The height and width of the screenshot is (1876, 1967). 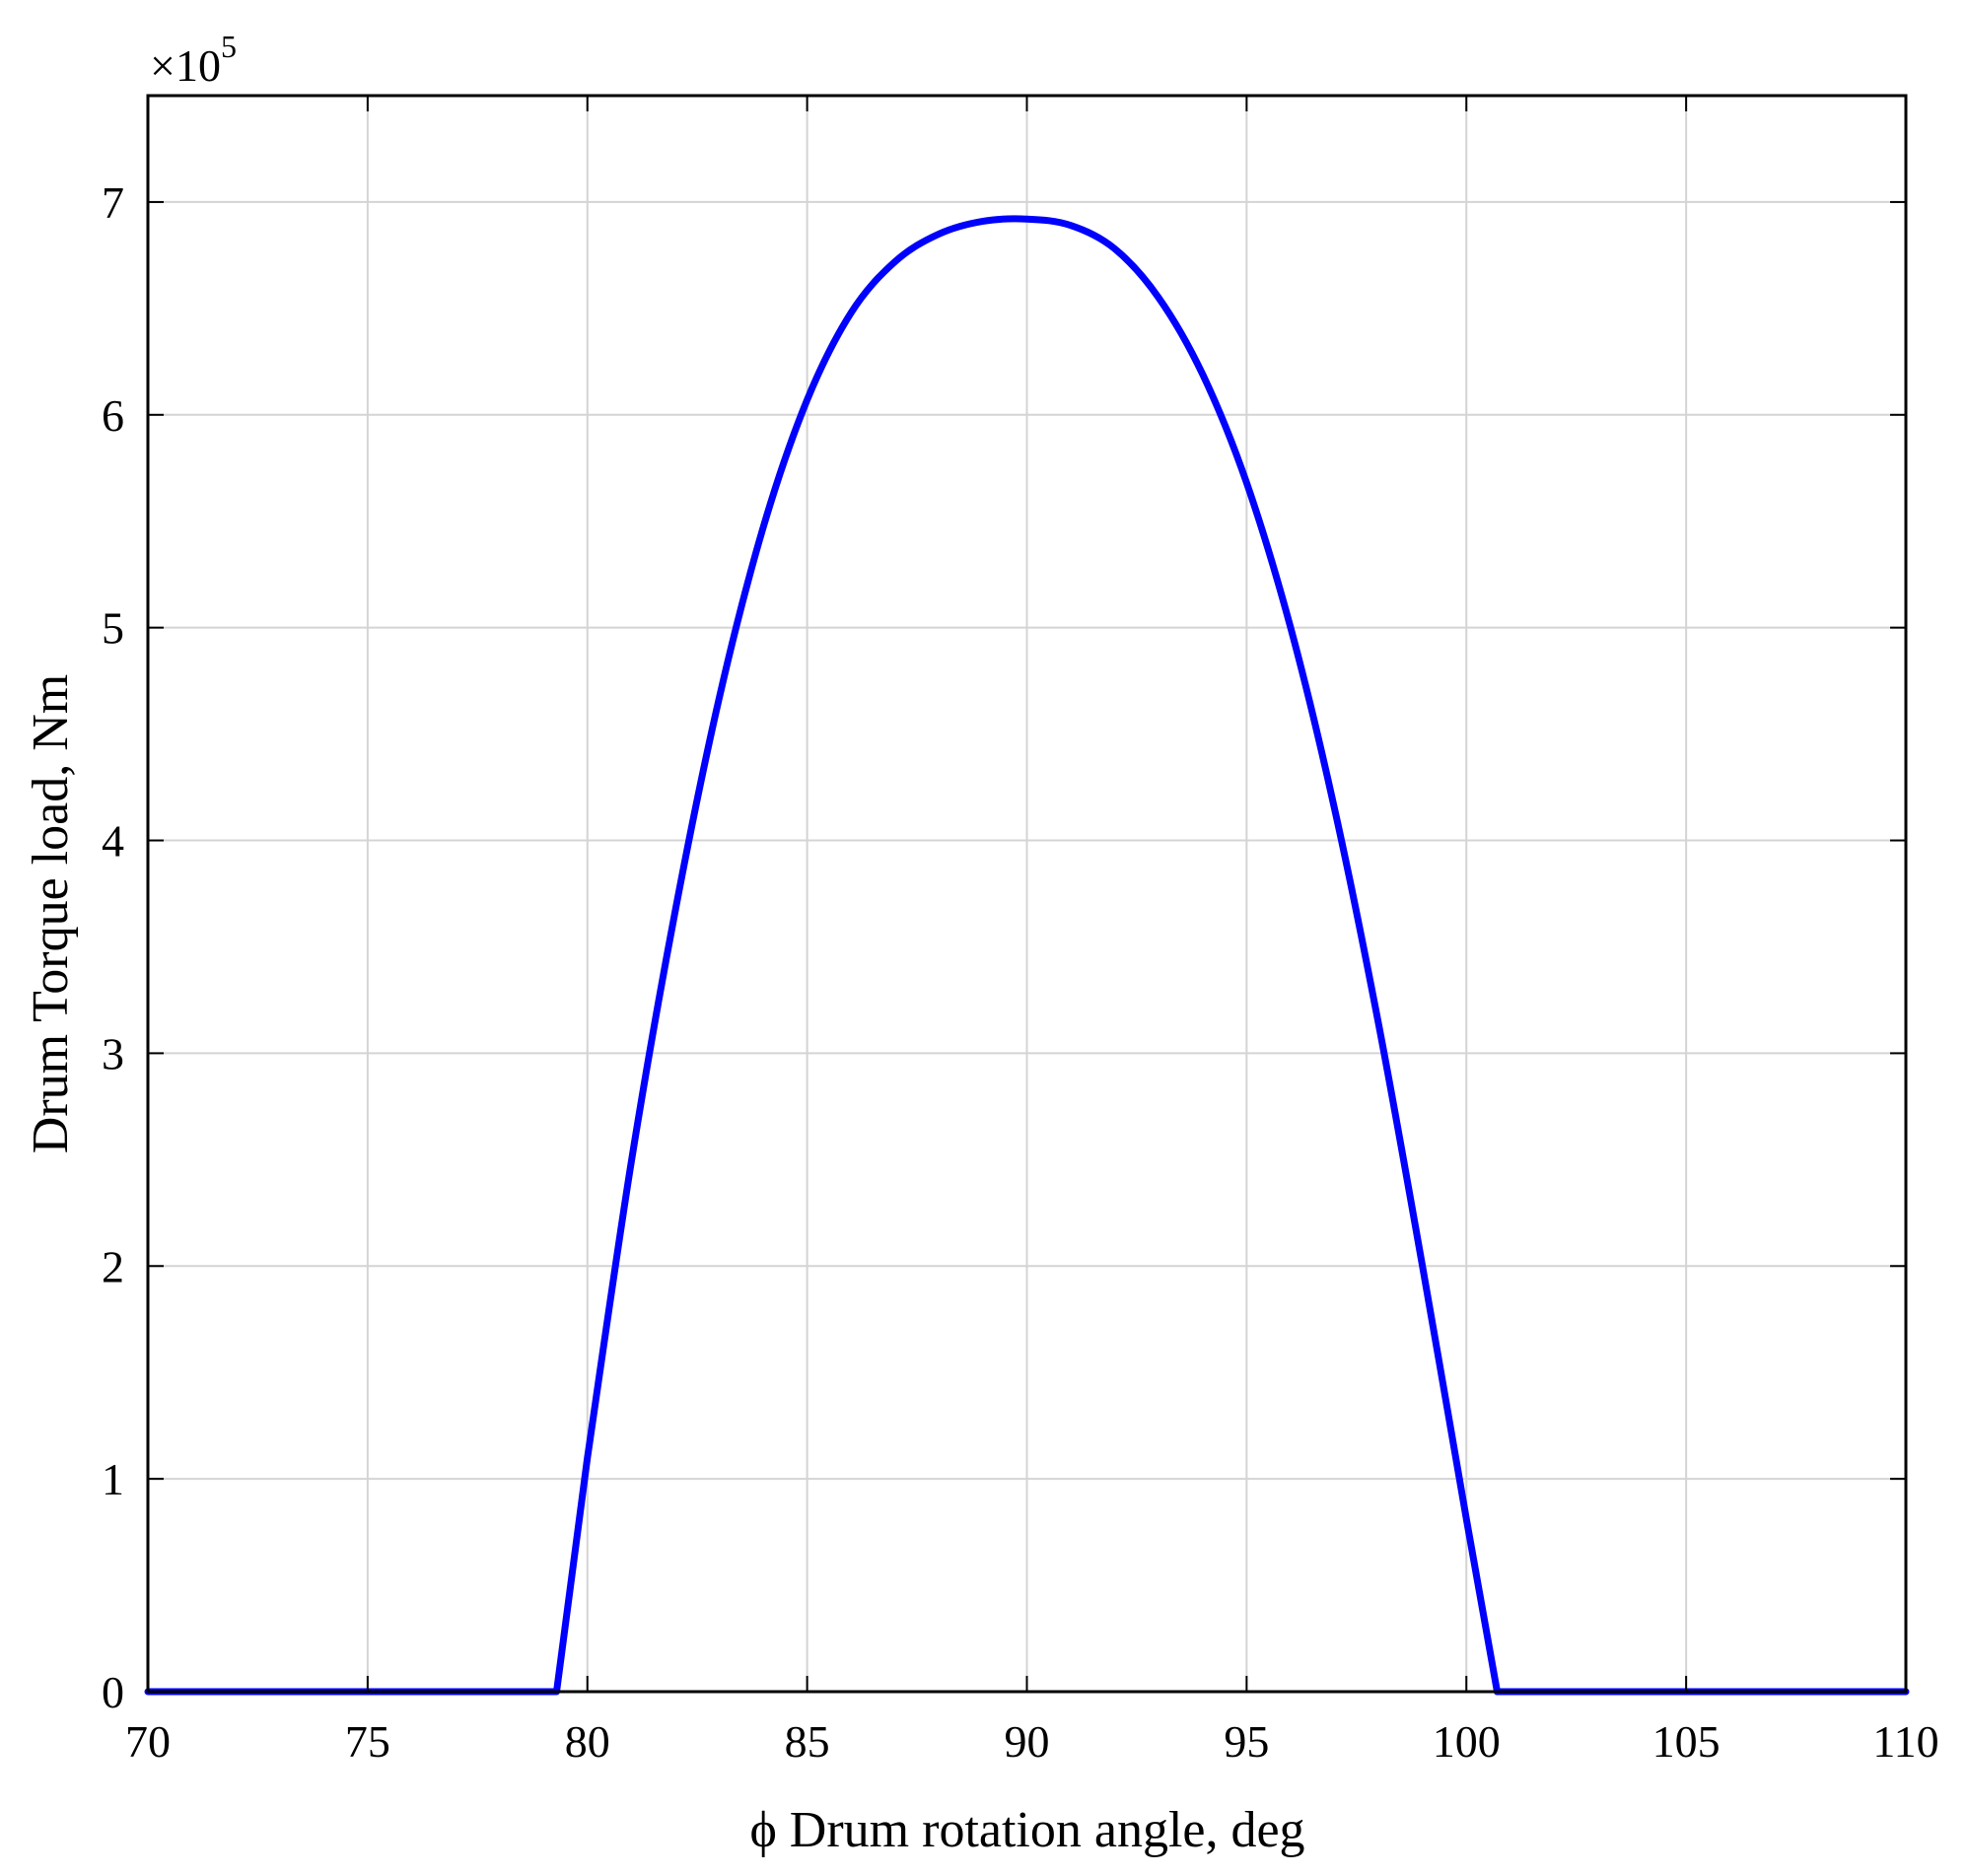 What do you see at coordinates (1467, 1741) in the screenshot?
I see `x-tick-label: 100` at bounding box center [1467, 1741].